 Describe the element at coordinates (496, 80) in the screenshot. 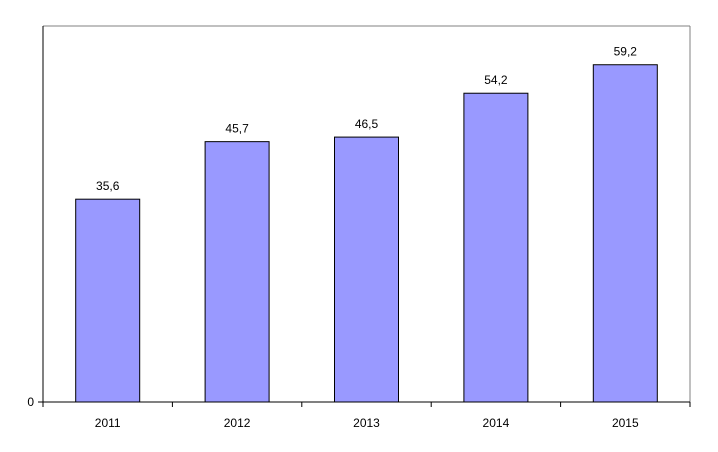

I see `data-label-2014: 54,2` at that location.